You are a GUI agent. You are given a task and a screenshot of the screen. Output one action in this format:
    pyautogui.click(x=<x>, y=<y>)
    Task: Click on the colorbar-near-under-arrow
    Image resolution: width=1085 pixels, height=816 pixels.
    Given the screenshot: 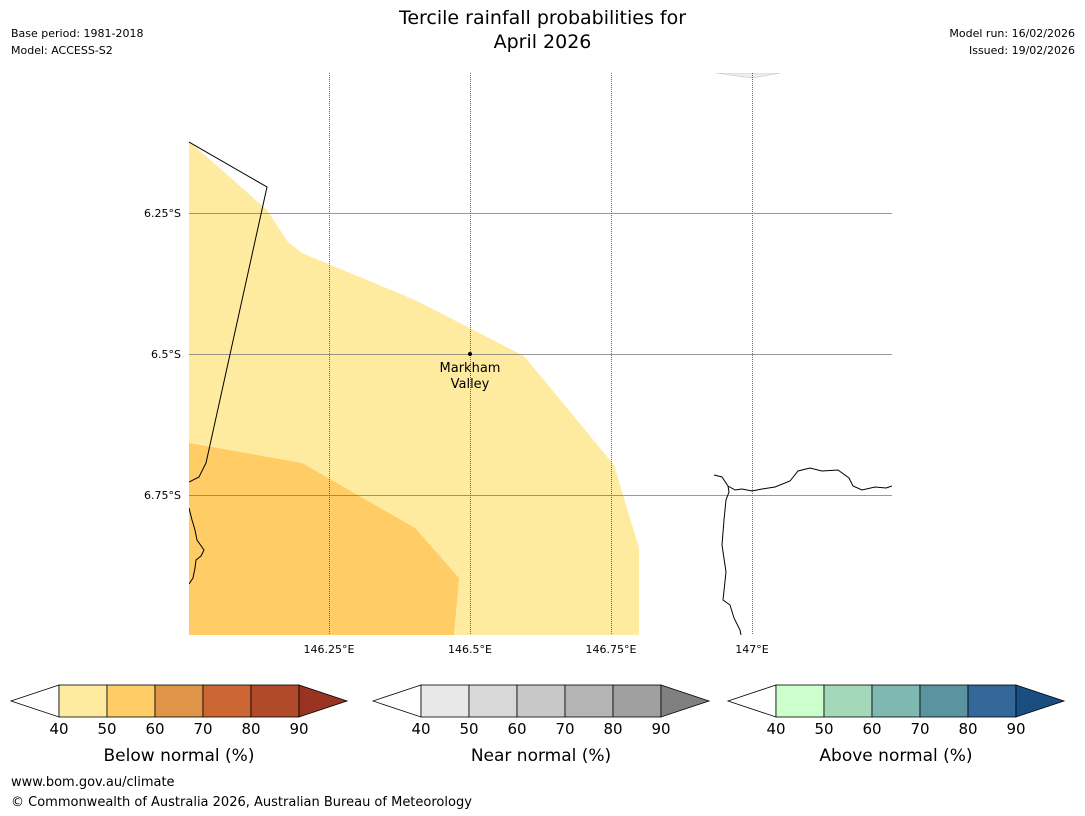 What is the action you would take?
    pyautogui.click(x=396, y=701)
    